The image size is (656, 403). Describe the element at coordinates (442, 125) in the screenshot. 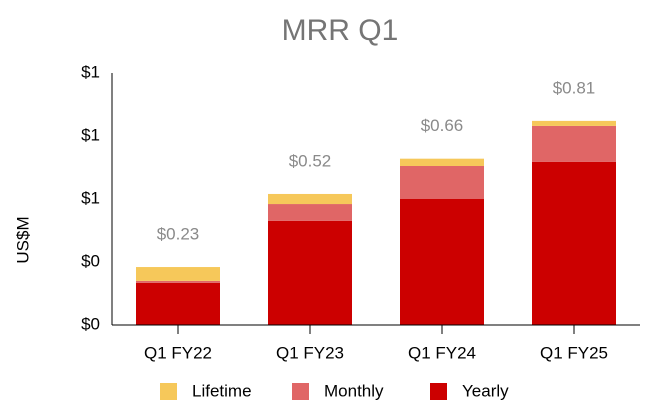

I see `total-label: $0.66` at that location.